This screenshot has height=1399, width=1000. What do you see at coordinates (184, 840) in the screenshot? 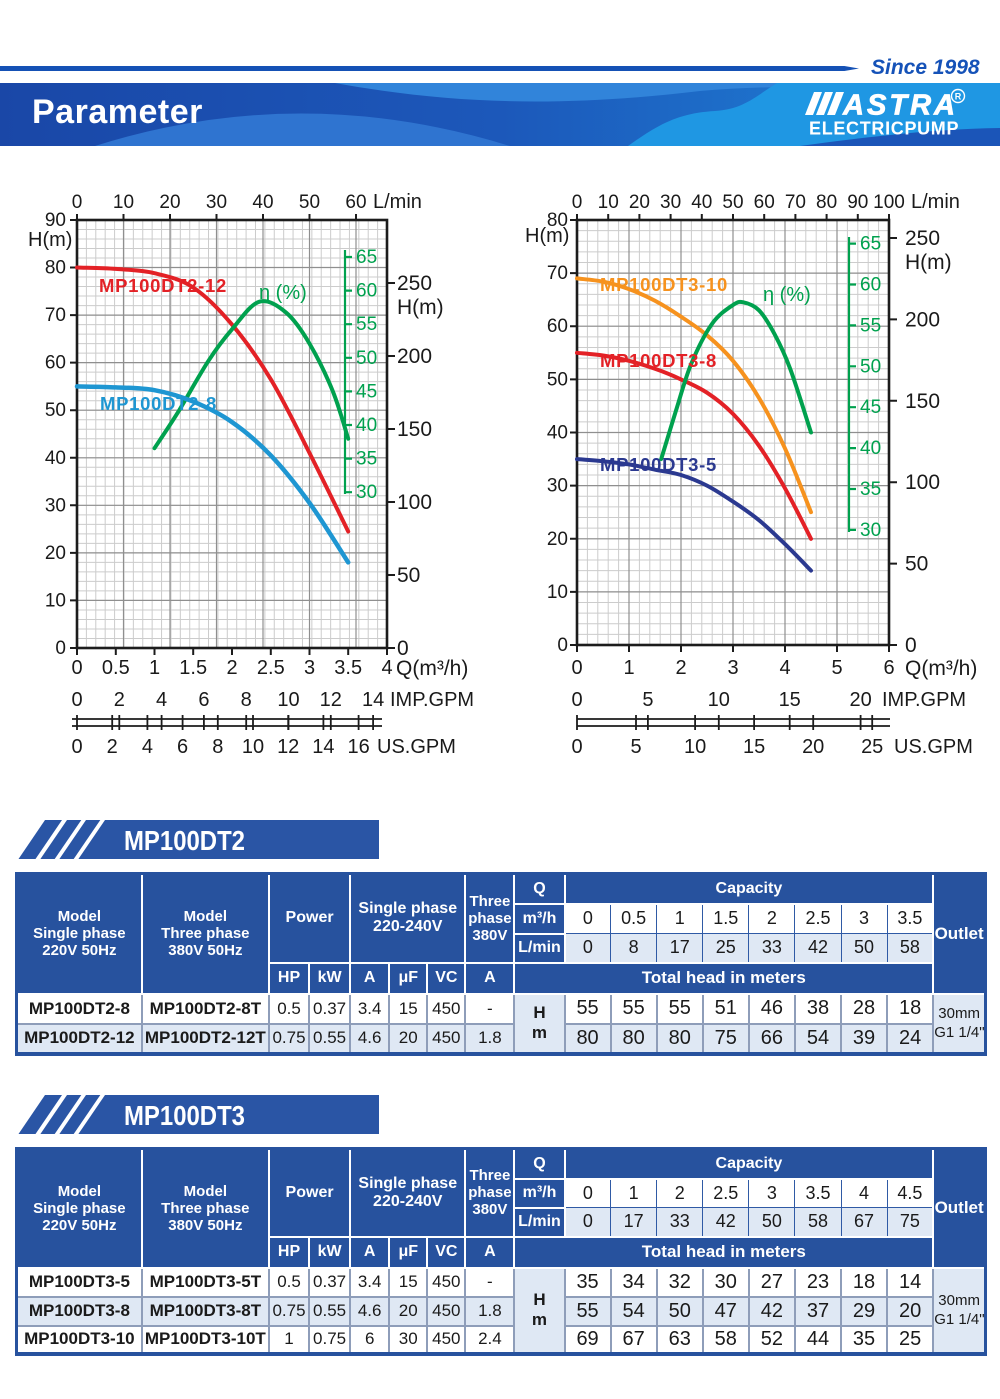
I see `svg-text: MP100DT2` at bounding box center [184, 840].